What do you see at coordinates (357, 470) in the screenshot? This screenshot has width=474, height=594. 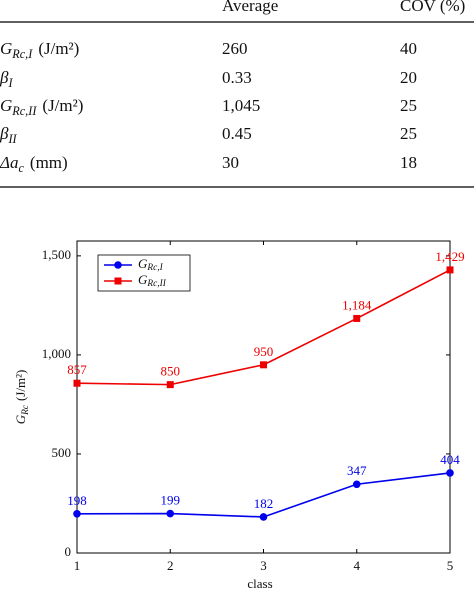 I see `data-label: 347` at bounding box center [357, 470].